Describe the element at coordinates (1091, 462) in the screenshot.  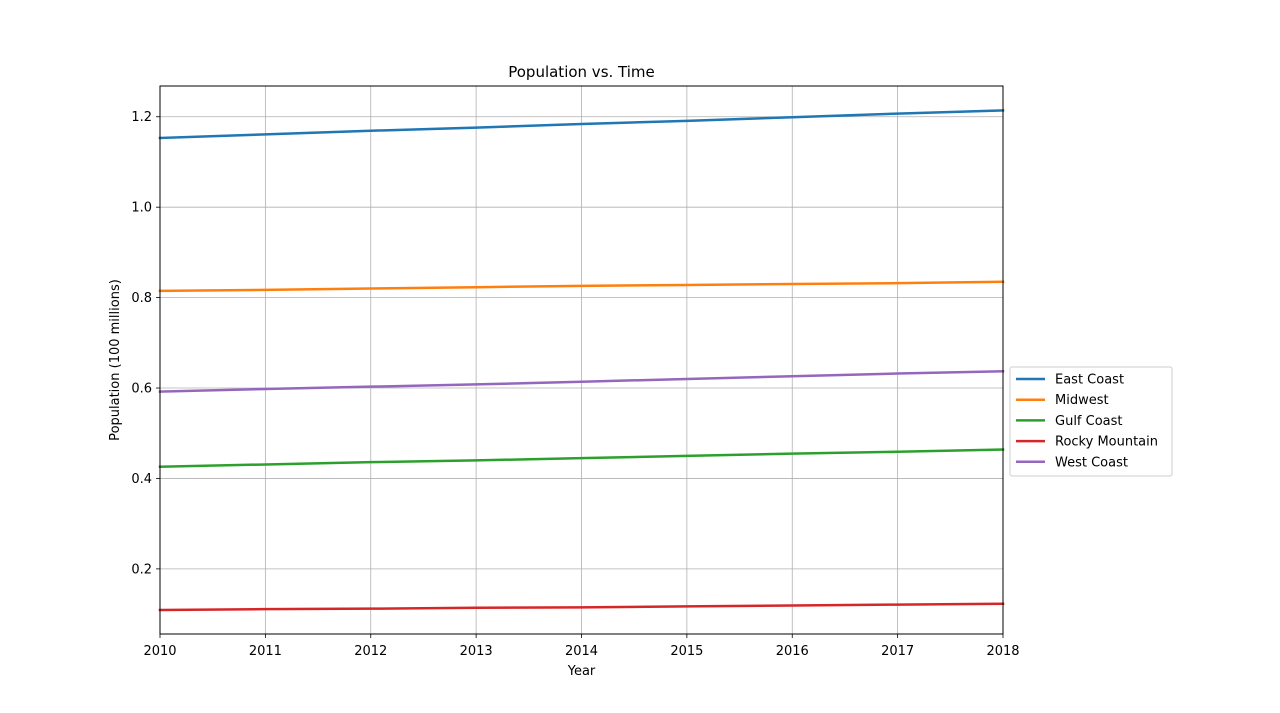
I see `legend-label: West Coast` at that location.